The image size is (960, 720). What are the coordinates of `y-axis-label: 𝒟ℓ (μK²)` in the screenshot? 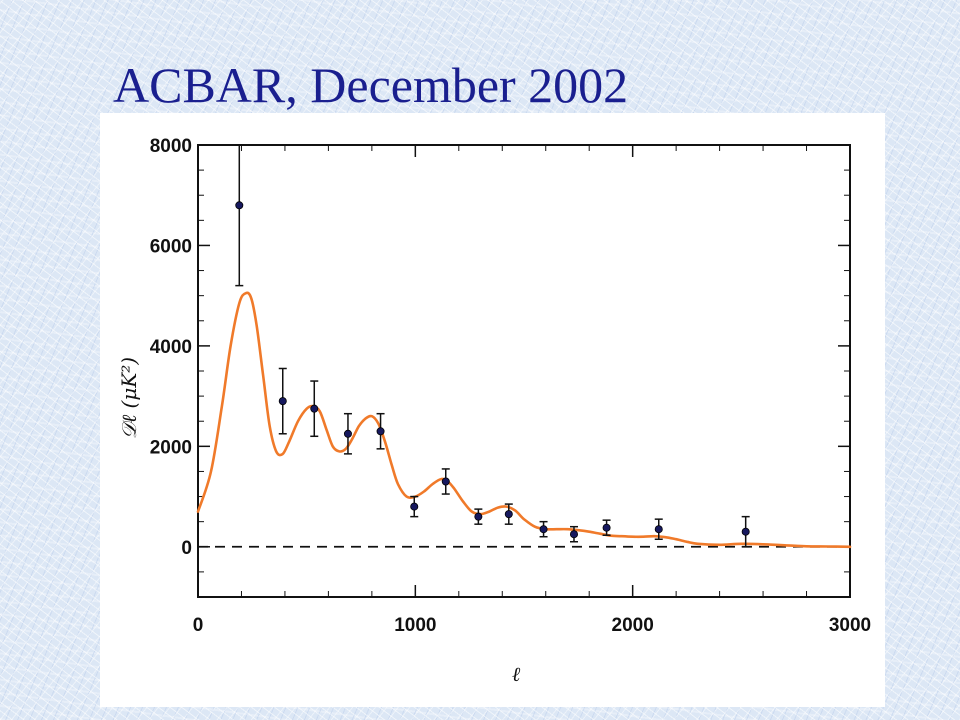 It's located at (129, 398).